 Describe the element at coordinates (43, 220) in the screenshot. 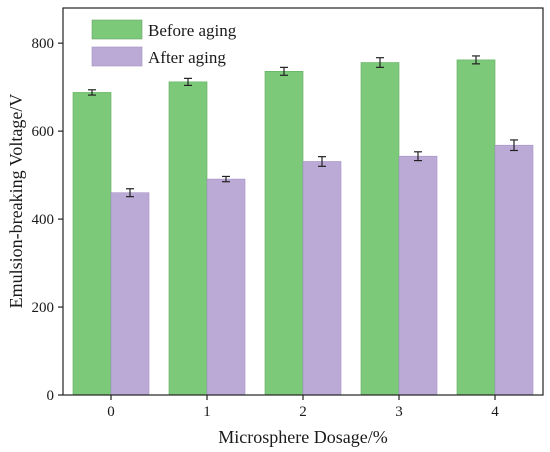

I see `y-tick-label-400: 400` at that location.